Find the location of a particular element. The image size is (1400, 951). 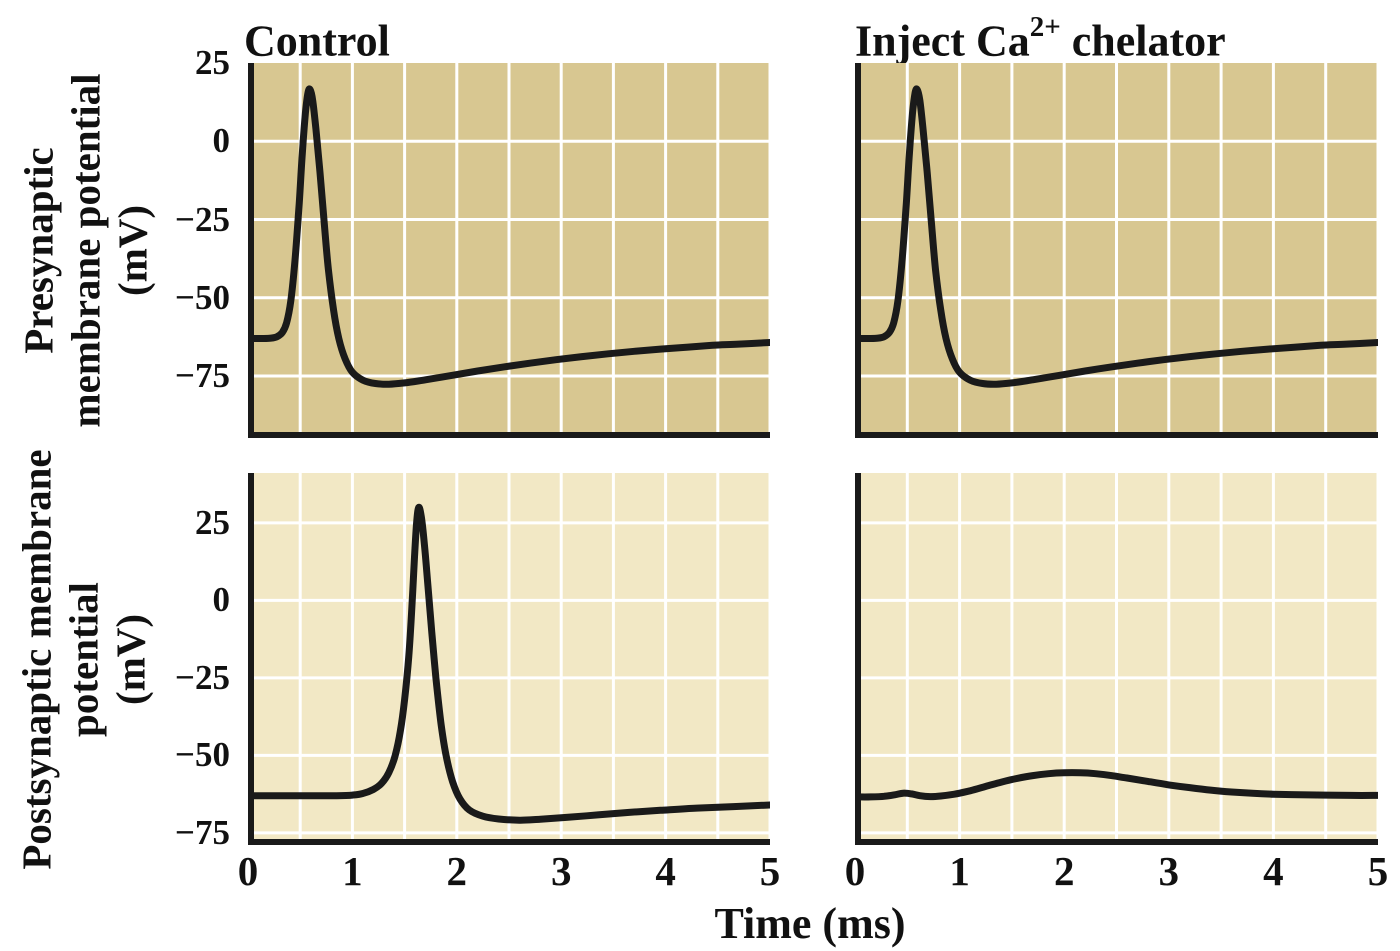

plot-postsynaptic-control is located at coordinates (509, 659).